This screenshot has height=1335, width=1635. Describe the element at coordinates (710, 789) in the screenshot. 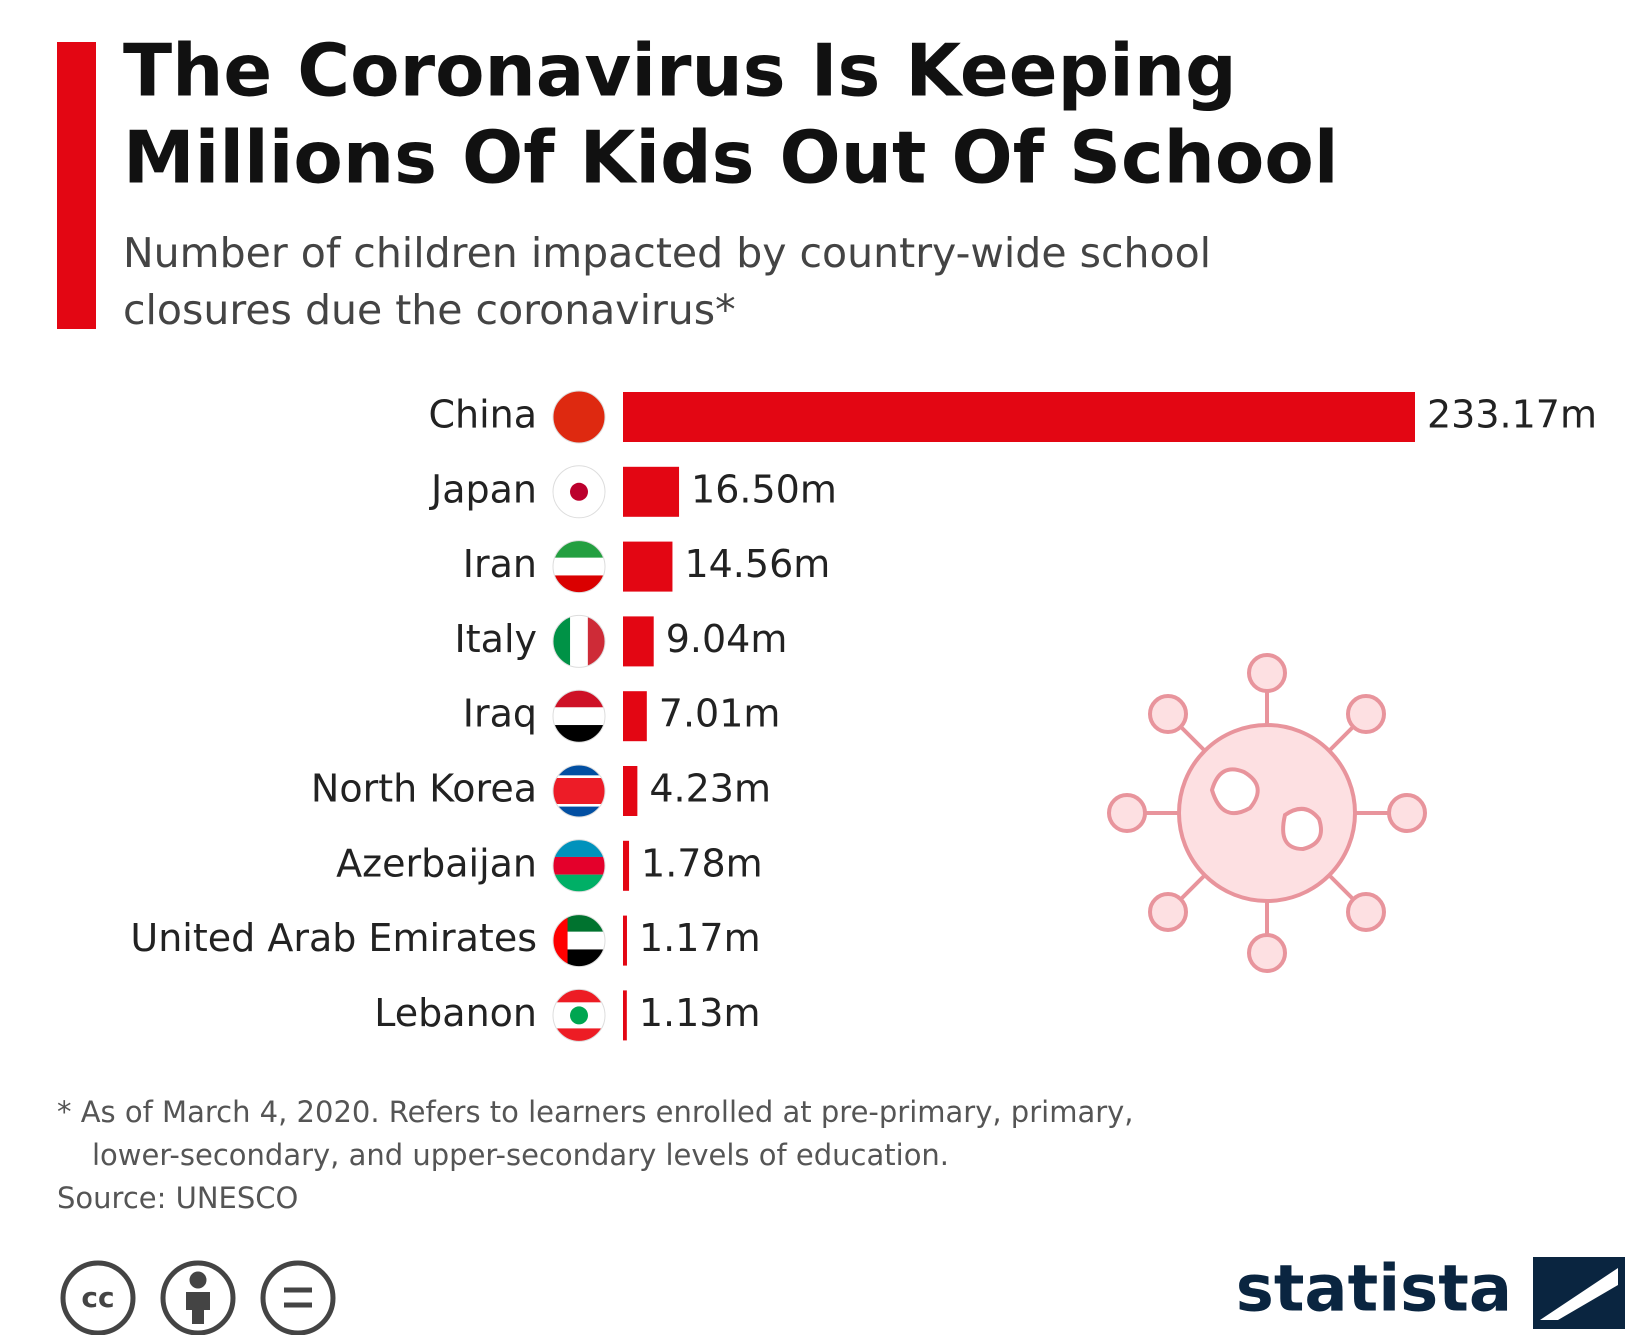

I see `value-label: 4.23m` at that location.